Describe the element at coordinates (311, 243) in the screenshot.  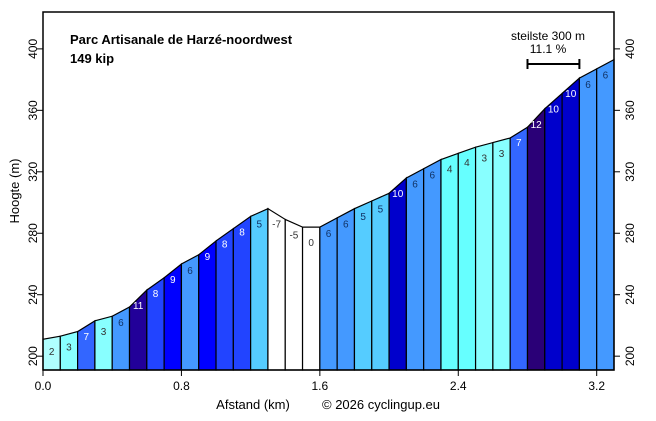
I see `grade-label: 0` at that location.